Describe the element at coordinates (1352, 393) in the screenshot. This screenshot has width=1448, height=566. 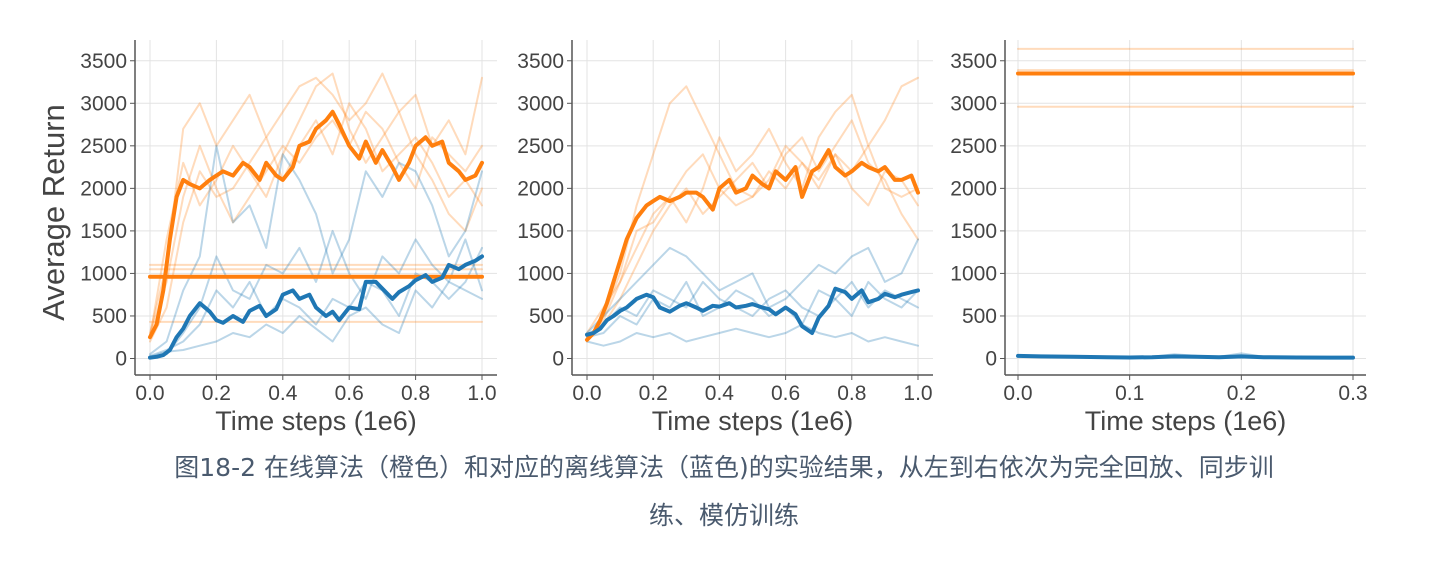
I see `x-tick-label: 0.3` at that location.